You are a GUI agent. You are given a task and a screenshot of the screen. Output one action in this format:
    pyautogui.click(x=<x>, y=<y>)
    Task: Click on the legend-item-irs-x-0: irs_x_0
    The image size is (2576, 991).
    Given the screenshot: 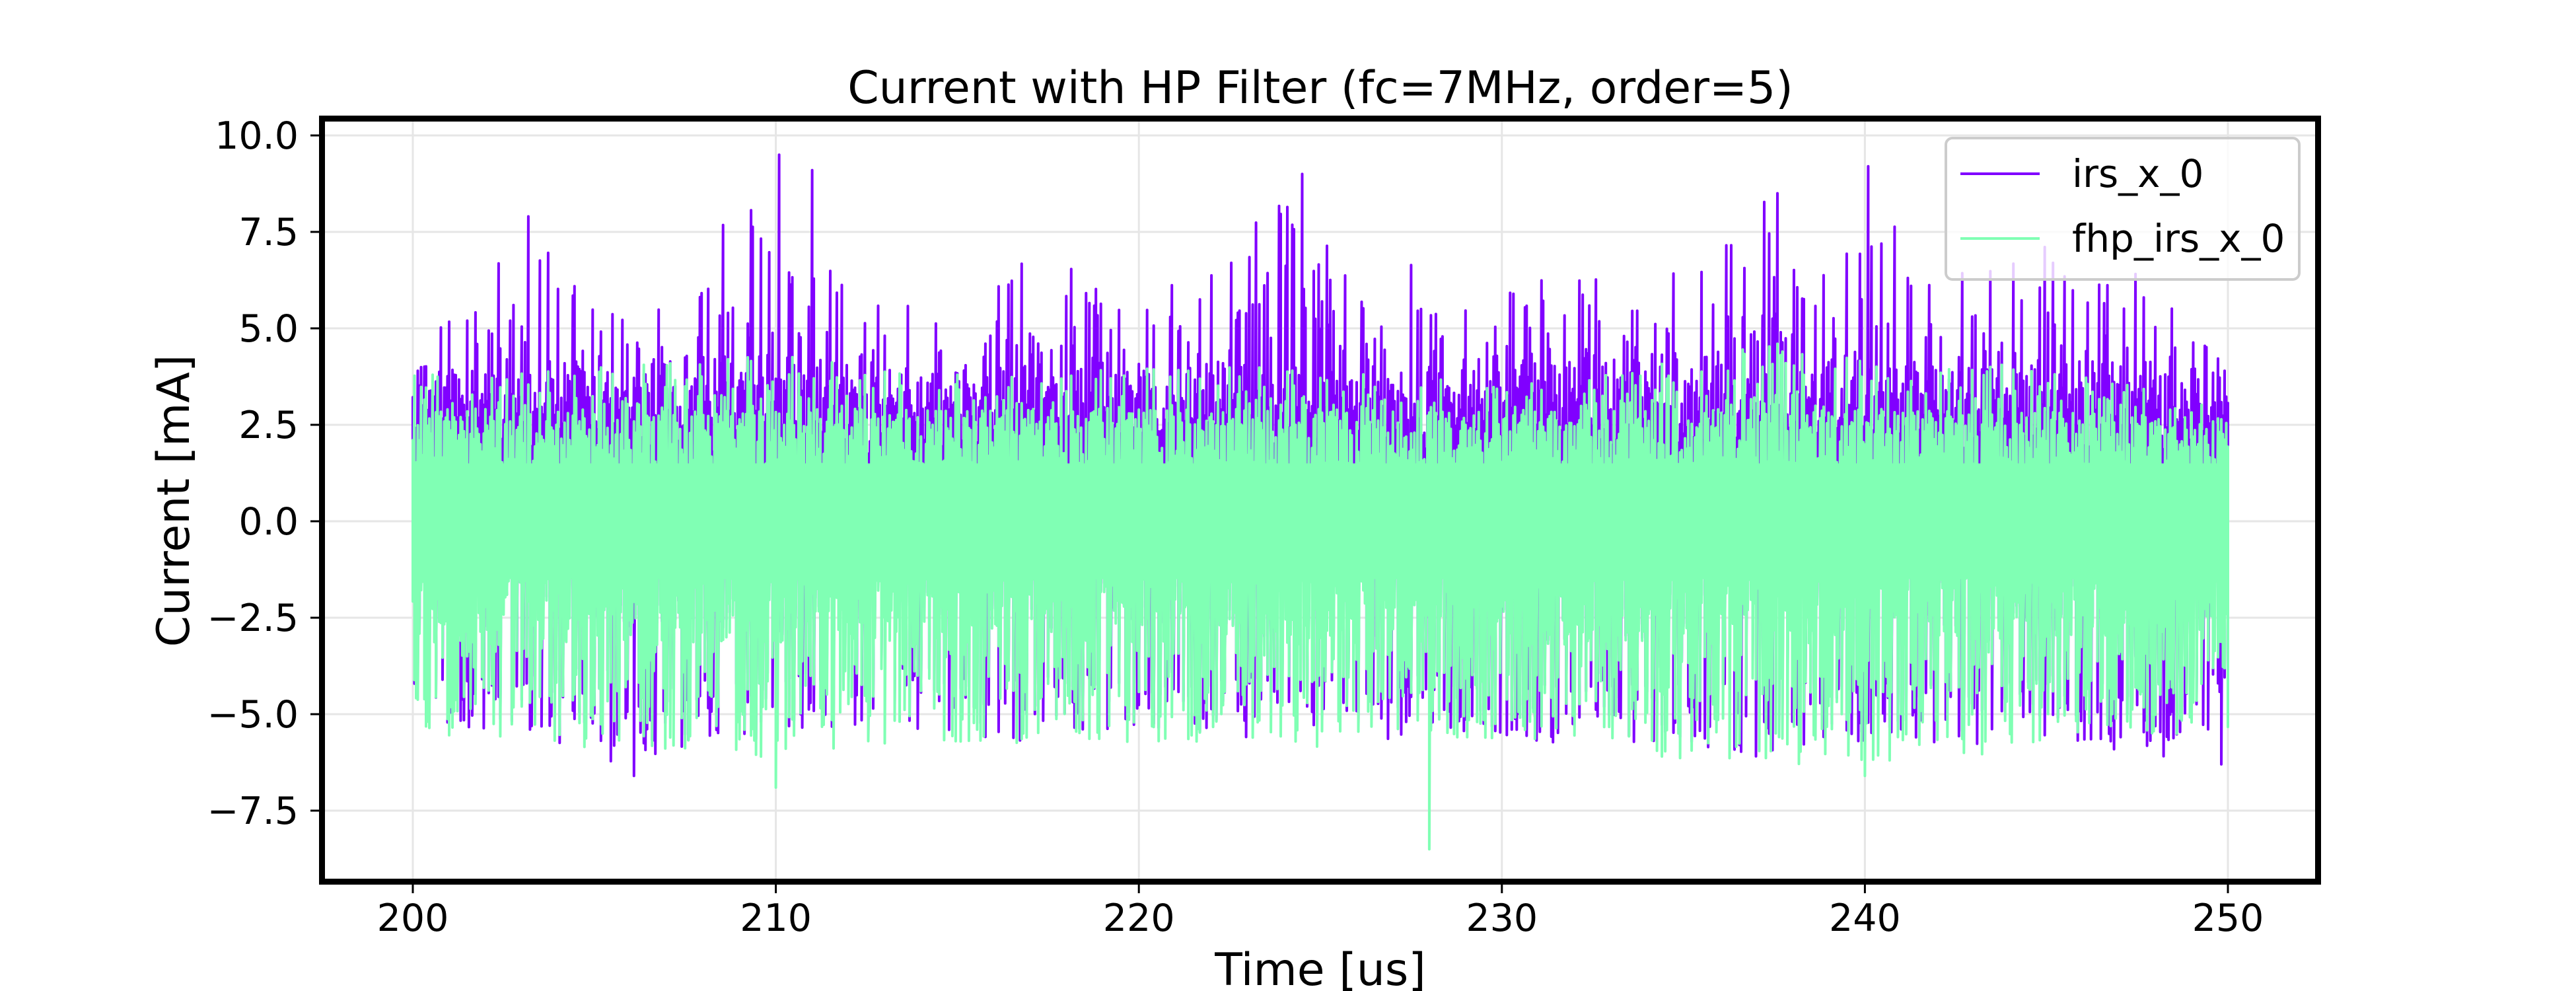 What is the action you would take?
    pyautogui.click(x=2081, y=173)
    